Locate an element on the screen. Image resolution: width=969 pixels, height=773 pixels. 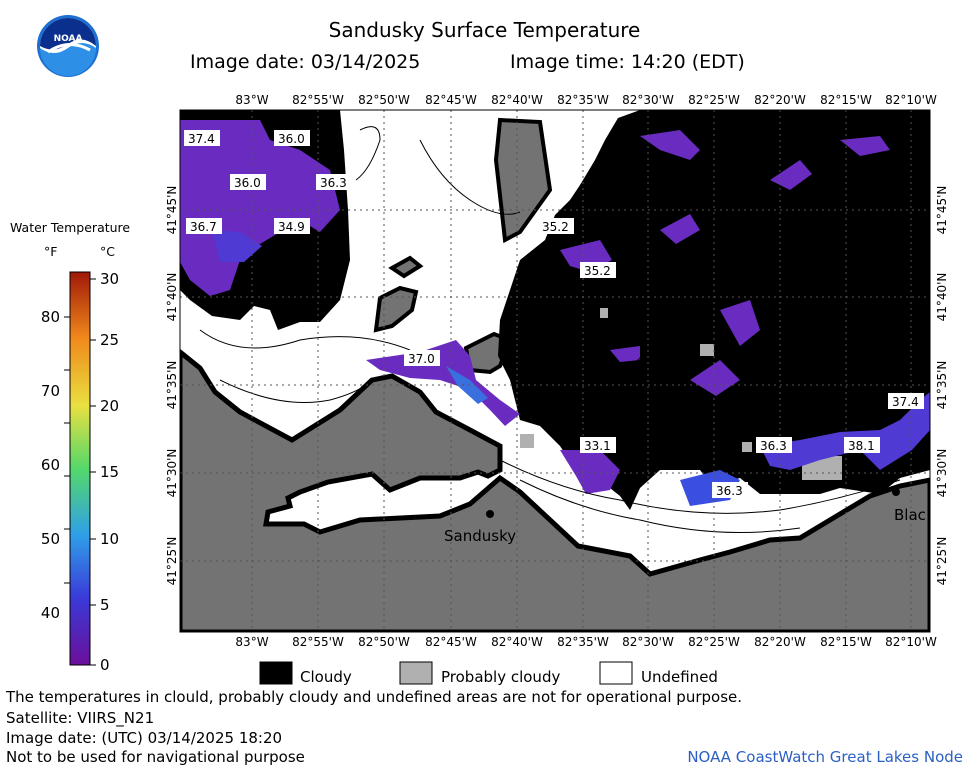
lon-label-top: 83°W is located at coordinates (251, 100).